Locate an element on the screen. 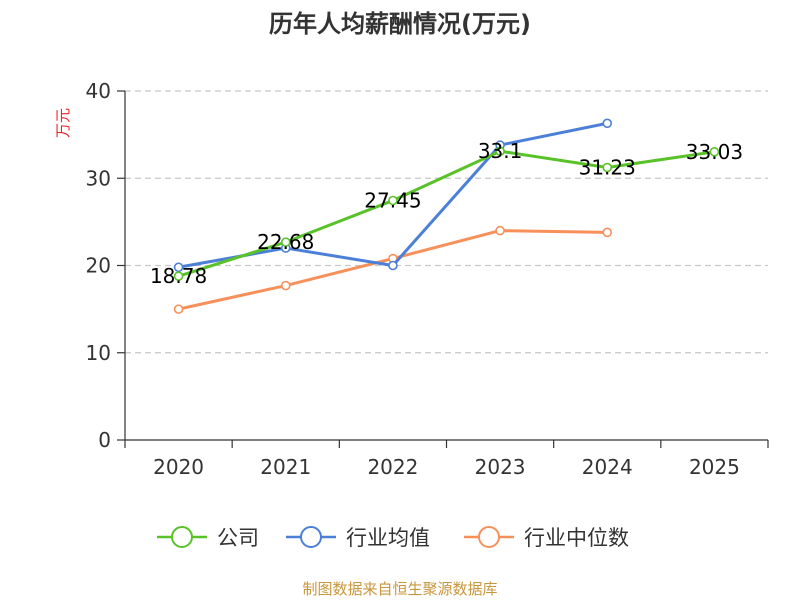  data-label: 33.03 is located at coordinates (714, 152).